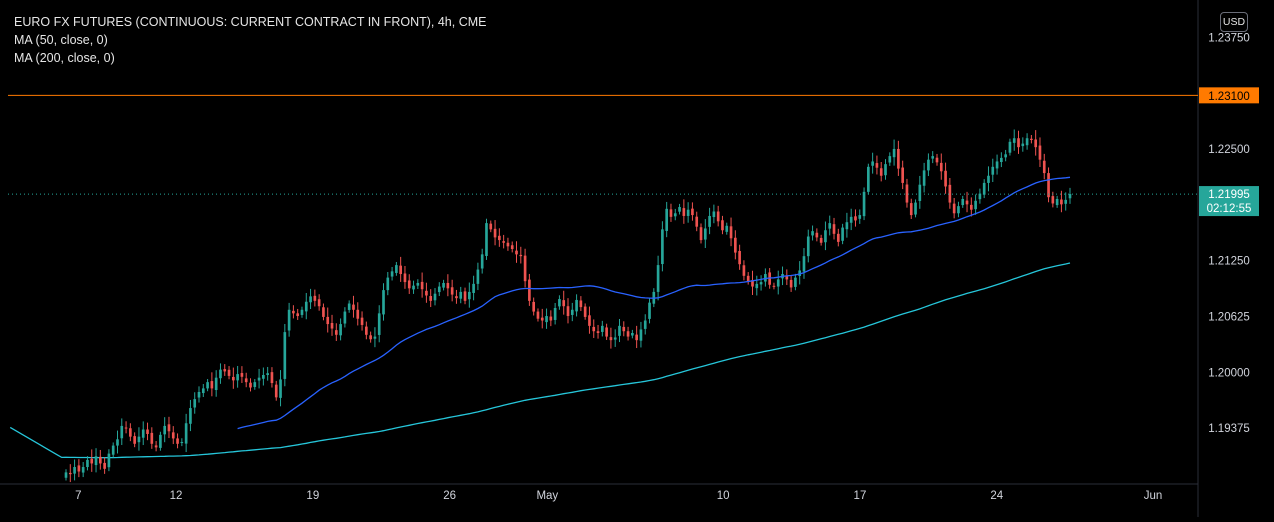 Image resolution: width=1274 pixels, height=522 pixels. What do you see at coordinates (312, 496) in the screenshot?
I see `x-tick-label: 19` at bounding box center [312, 496].